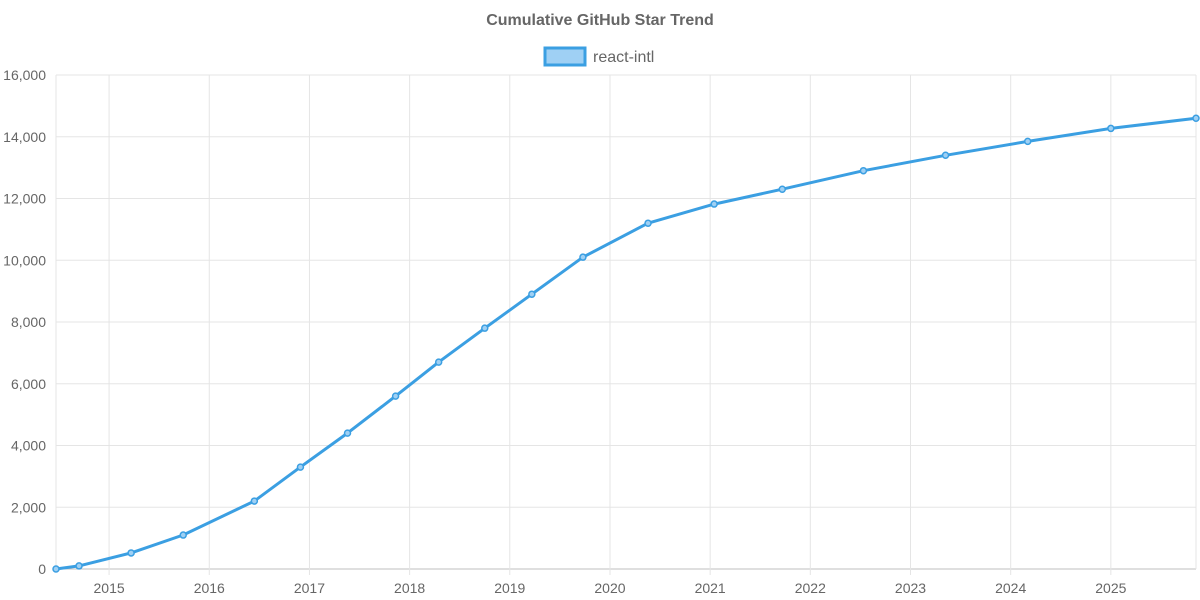  What do you see at coordinates (24, 137) in the screenshot?
I see `y-tick-label: 14,000` at bounding box center [24, 137].